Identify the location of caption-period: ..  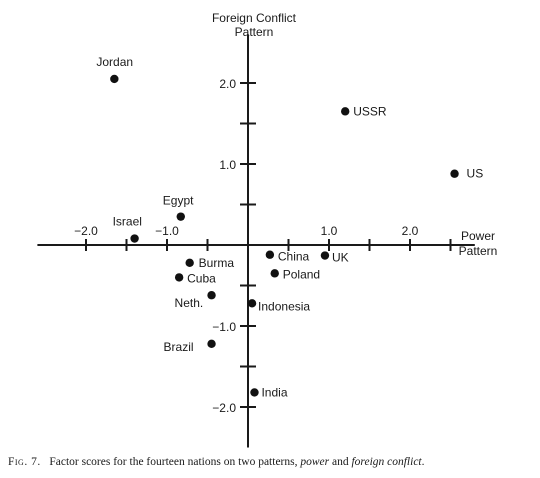
(423, 462).